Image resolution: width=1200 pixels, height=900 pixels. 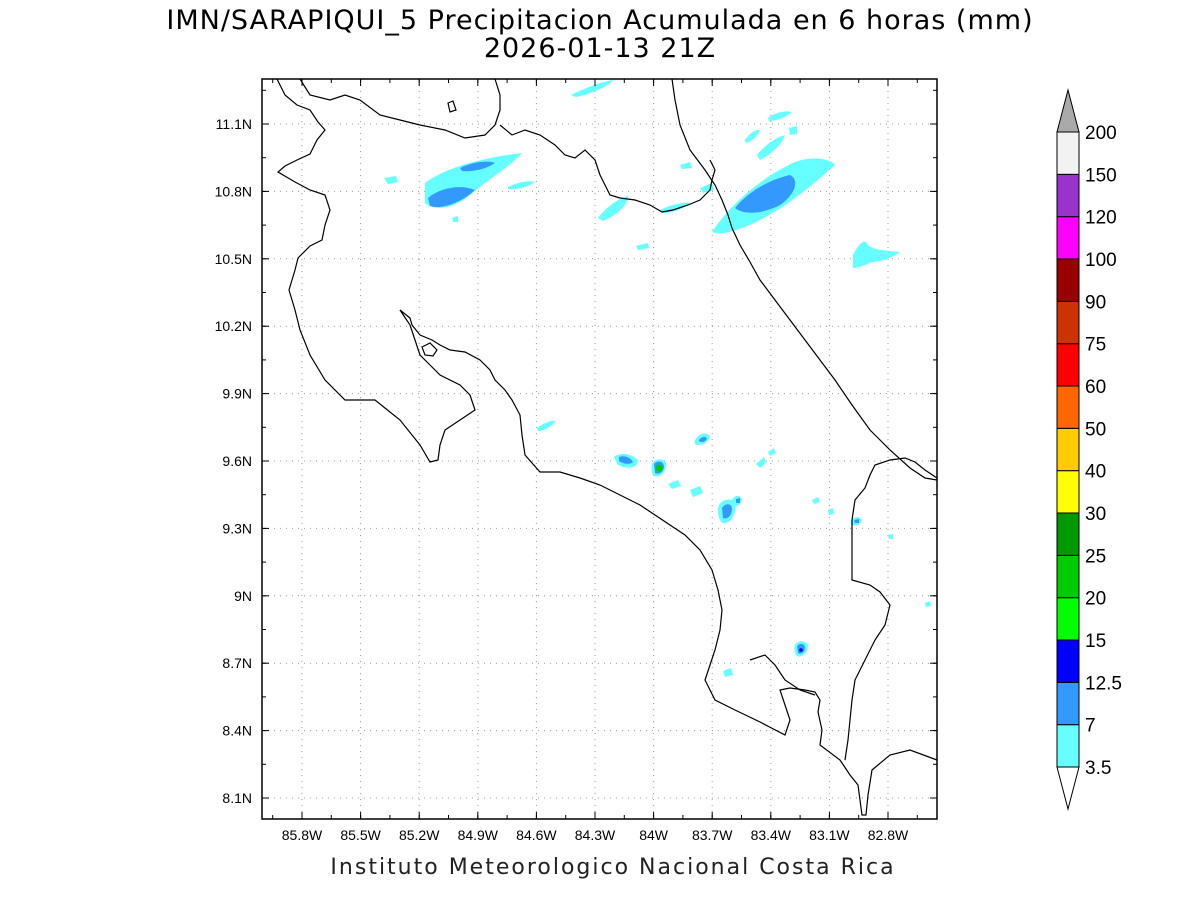 I want to click on lat-tick-label: 9.3N, so click(x=237, y=528).